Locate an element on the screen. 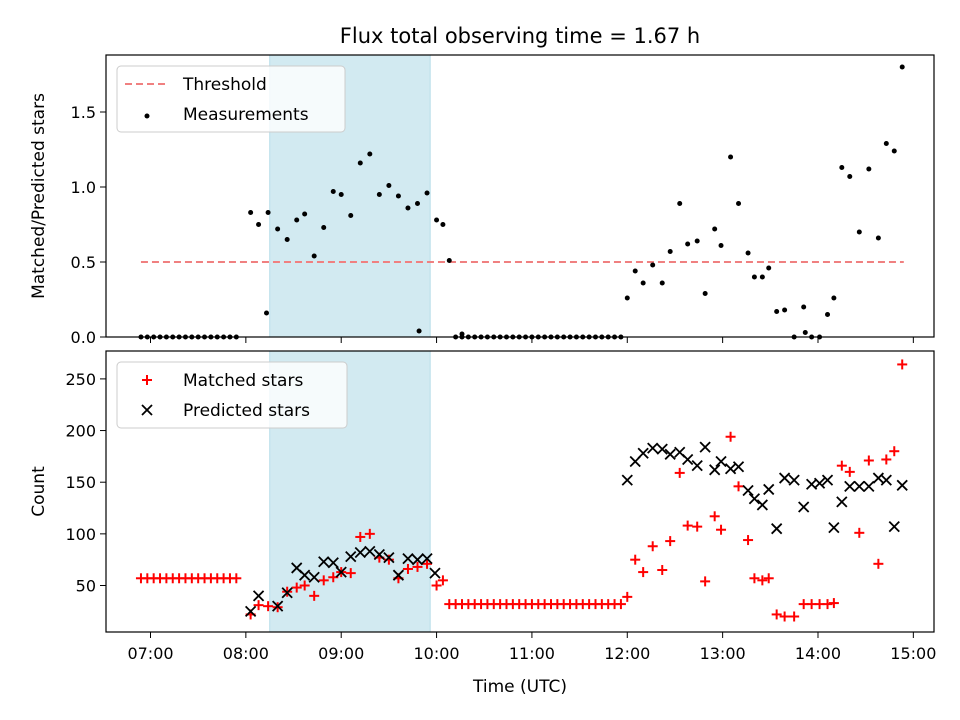  x-tick-label: 13:00 is located at coordinates (723, 653).